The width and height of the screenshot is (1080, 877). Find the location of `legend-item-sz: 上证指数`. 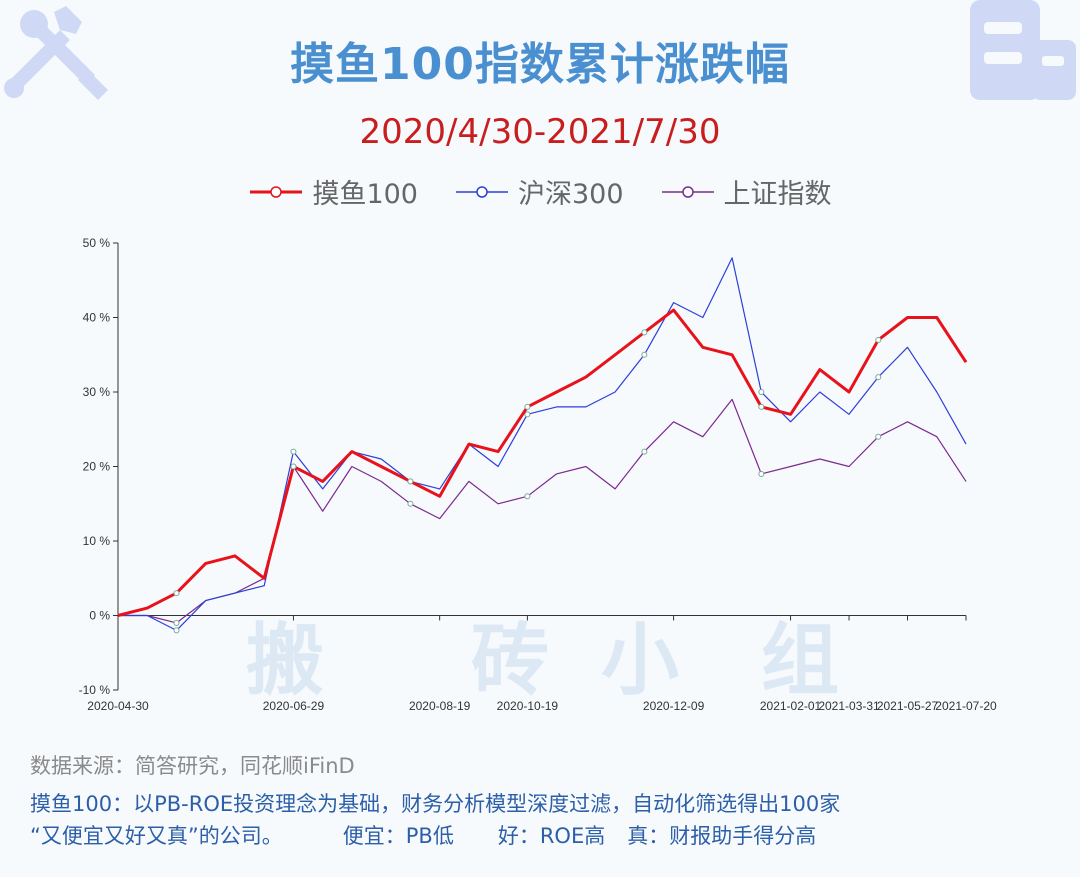

legend-item-sz: 上证指数 is located at coordinates (746, 191).